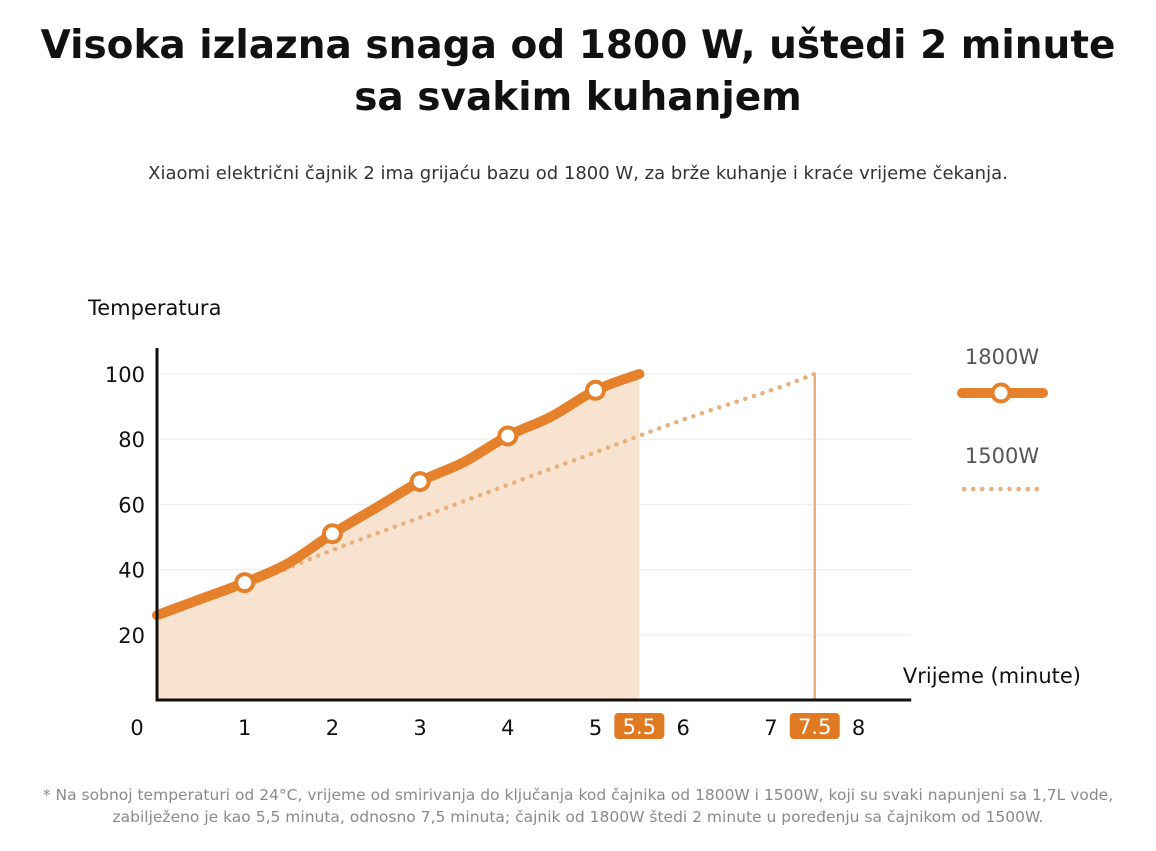  What do you see at coordinates (770, 728) in the screenshot?
I see `x-tick-label: 7` at bounding box center [770, 728].